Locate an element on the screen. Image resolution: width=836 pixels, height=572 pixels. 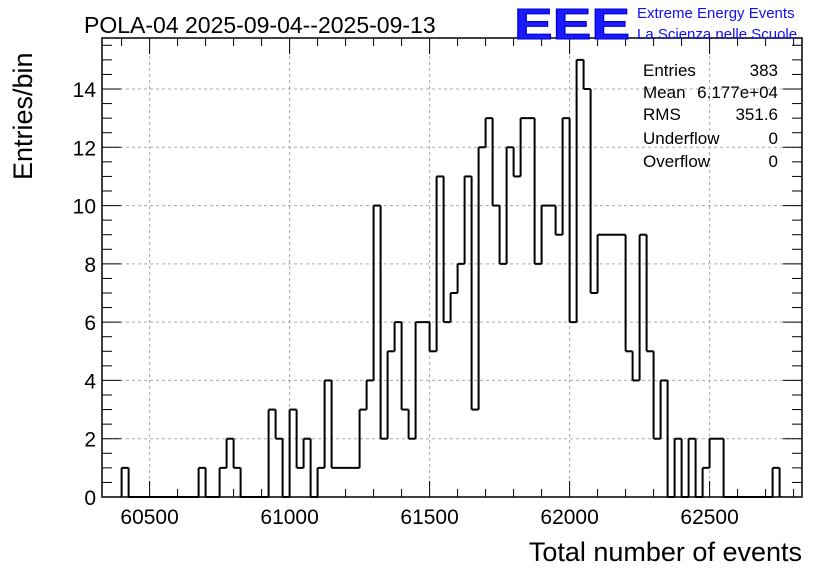
y-tick-labels: 0 2 4 6 8 10 12 14 is located at coordinates (85, 294).